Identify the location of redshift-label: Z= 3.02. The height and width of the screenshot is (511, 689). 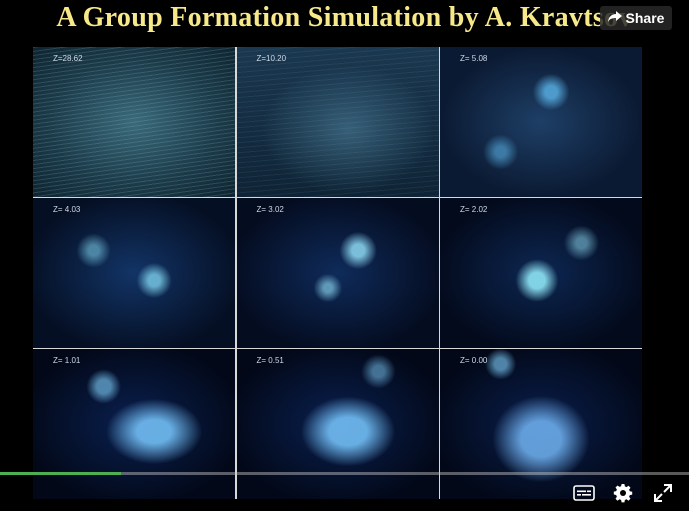
(270, 209).